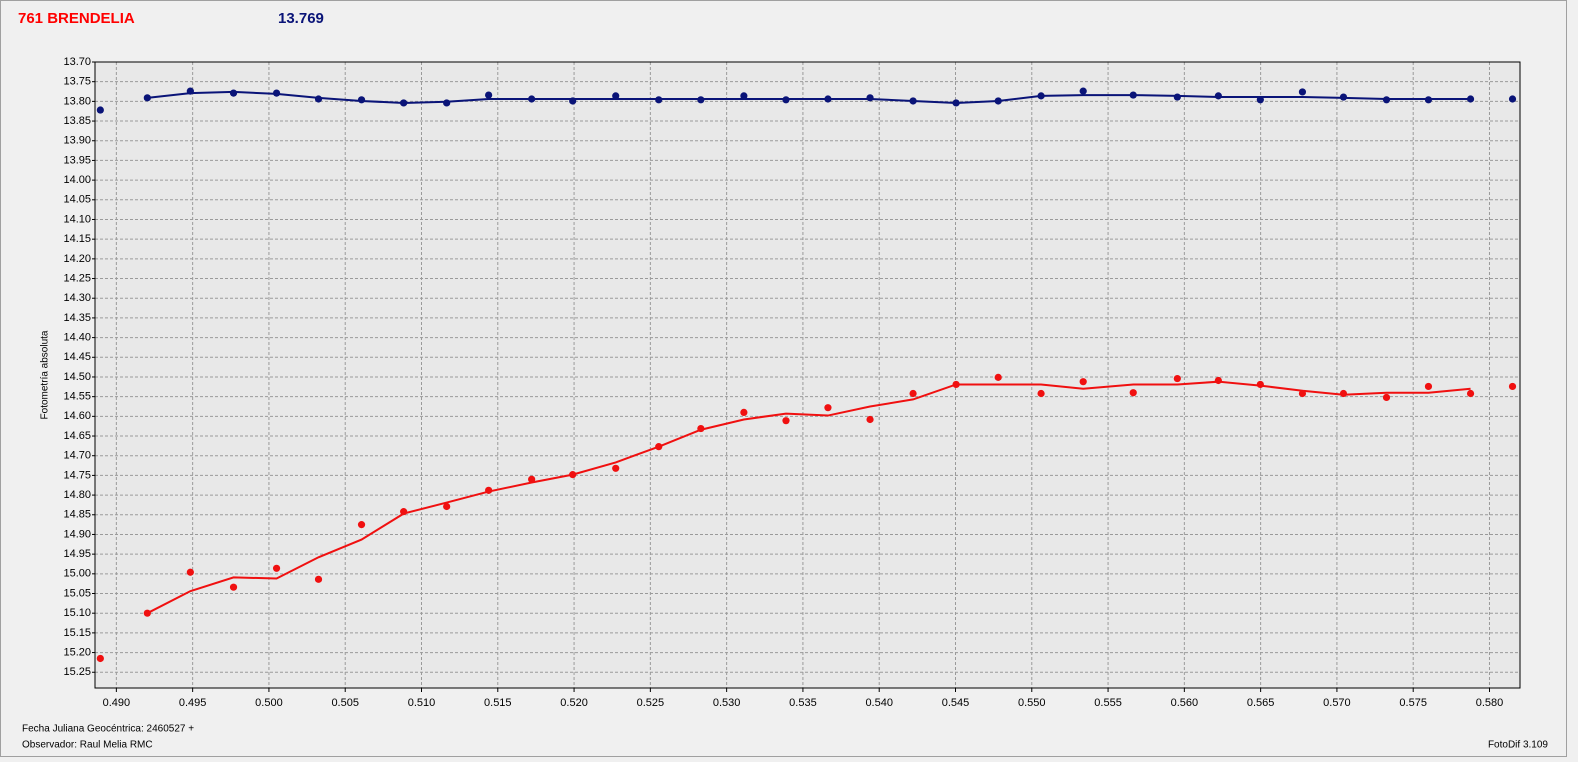 The height and width of the screenshot is (762, 1578). I want to click on y-tick-label: 14.15, so click(77, 239).